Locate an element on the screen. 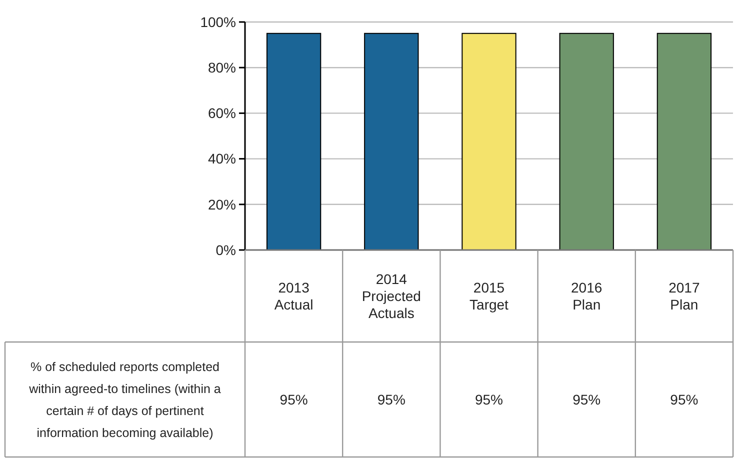 The height and width of the screenshot is (459, 734). y-tick-label: 80% is located at coordinates (222, 68).